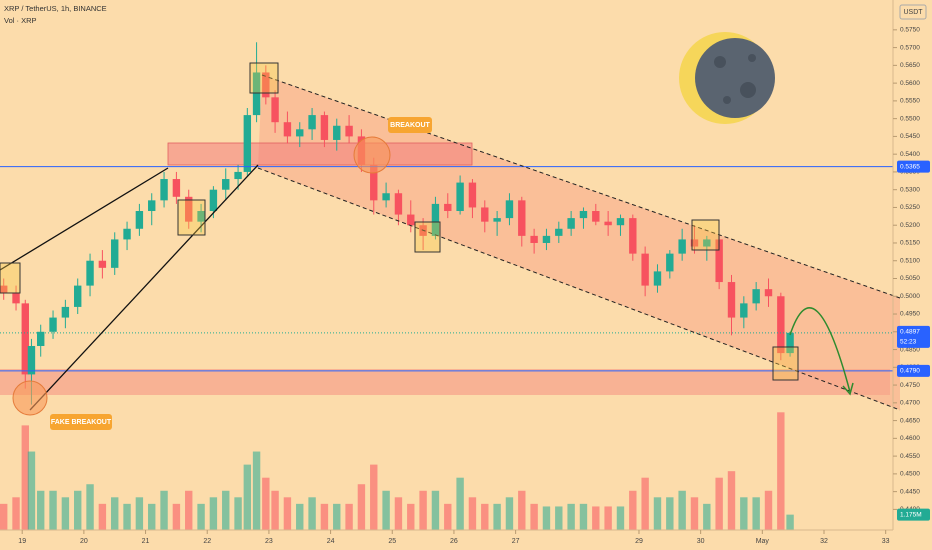 The width and height of the screenshot is (932, 550). I want to click on y-tick-label: 0.5300, so click(910, 189).